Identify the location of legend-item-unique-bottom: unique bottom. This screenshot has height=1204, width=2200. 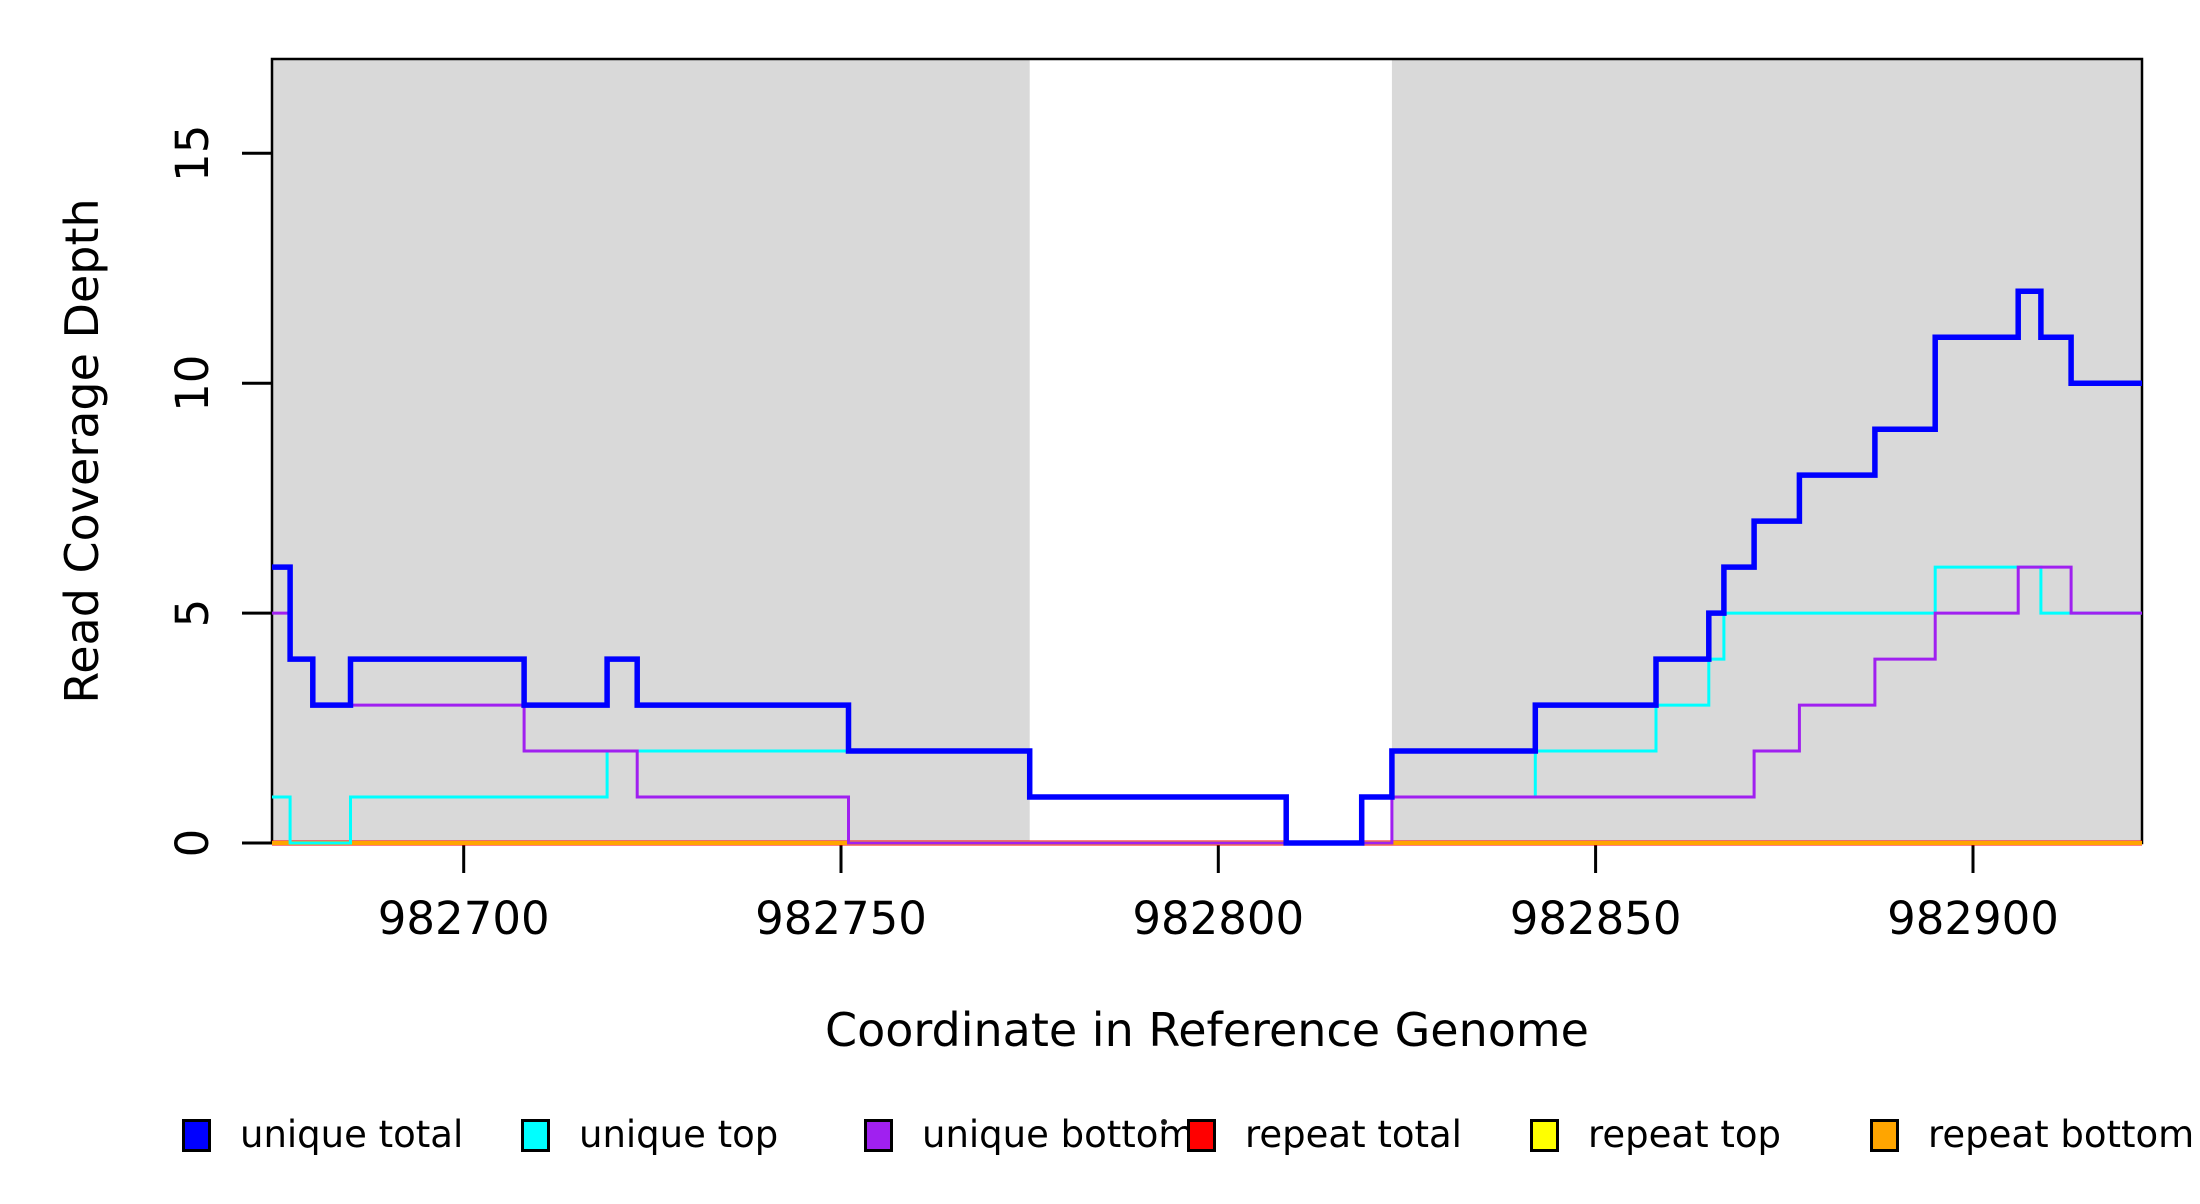
(1029, 1135).